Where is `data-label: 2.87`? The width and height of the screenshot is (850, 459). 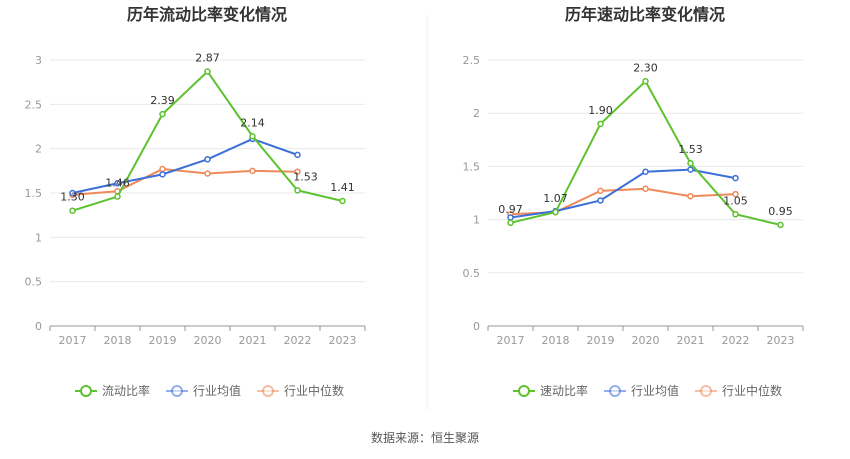 data-label: 2.87 is located at coordinates (207, 58).